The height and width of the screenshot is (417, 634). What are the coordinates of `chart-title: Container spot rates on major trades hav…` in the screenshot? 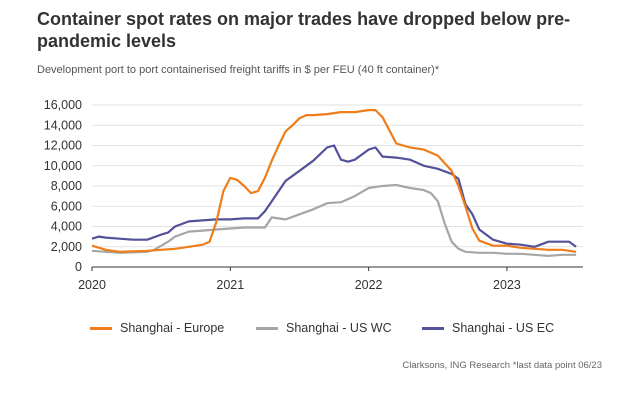 It's located at (304, 30).